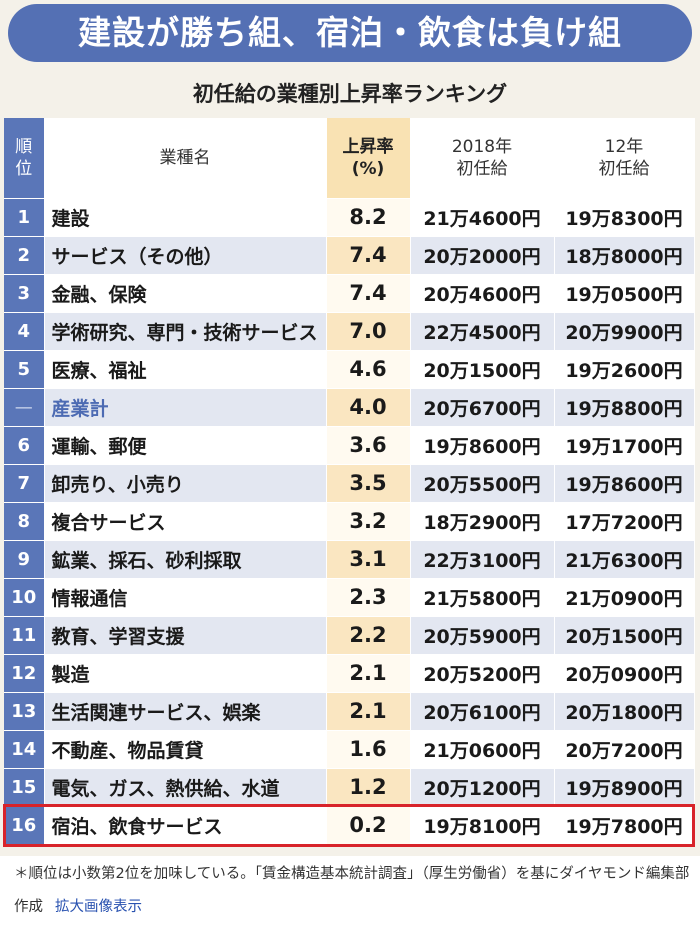  What do you see at coordinates (185, 331) in the screenshot?
I see `industry-cell: 学術研究、専門・技術サービス` at bounding box center [185, 331].